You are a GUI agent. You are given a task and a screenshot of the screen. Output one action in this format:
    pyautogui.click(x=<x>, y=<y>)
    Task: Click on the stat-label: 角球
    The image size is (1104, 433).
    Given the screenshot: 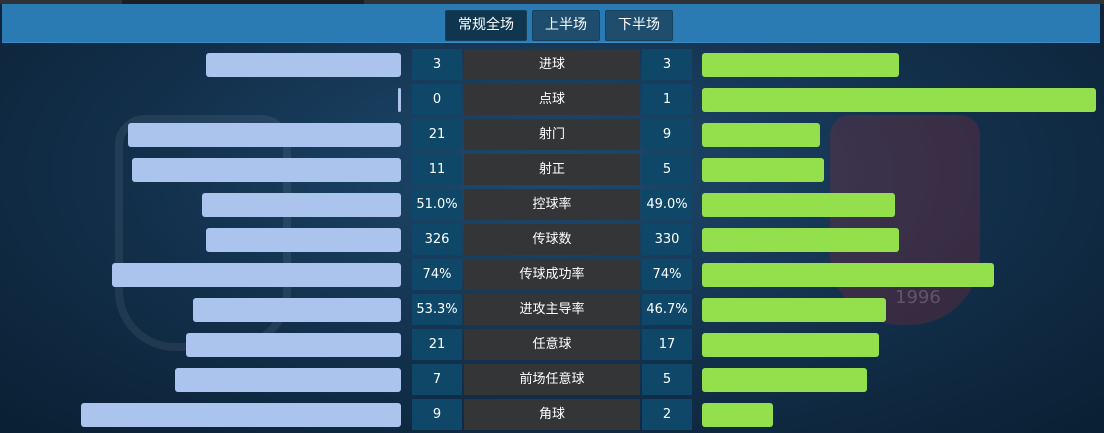 What is the action you would take?
    pyautogui.click(x=552, y=414)
    